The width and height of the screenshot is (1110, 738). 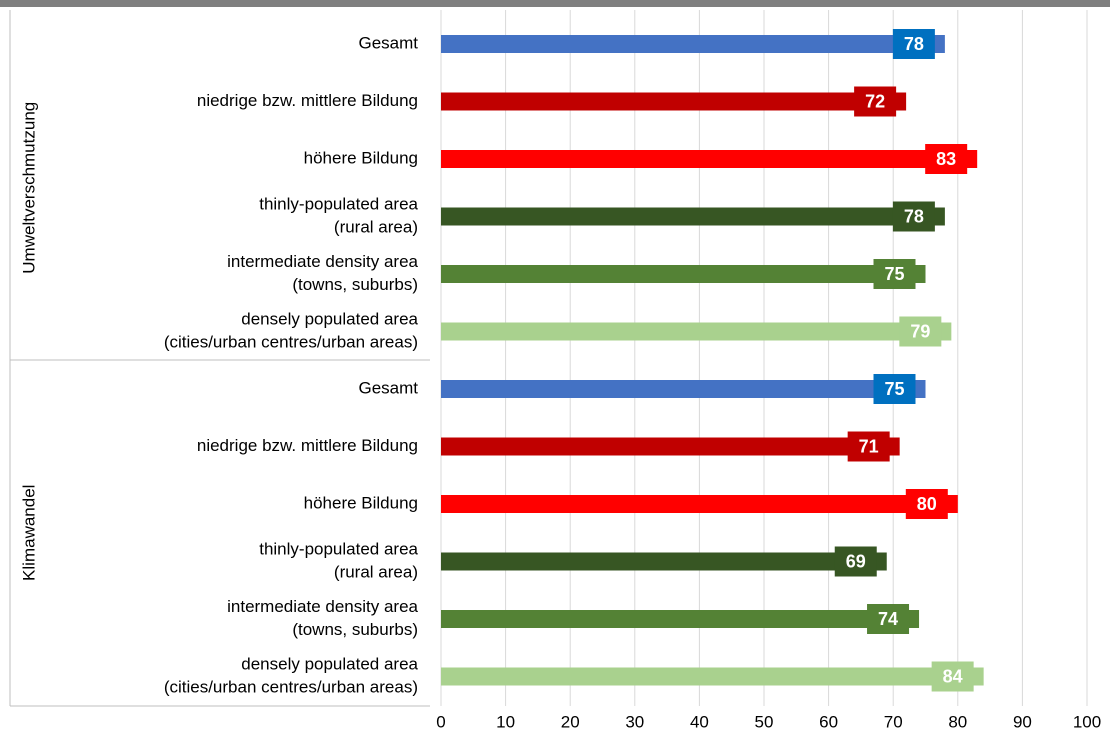 I want to click on value-label: 74, so click(x=888, y=619).